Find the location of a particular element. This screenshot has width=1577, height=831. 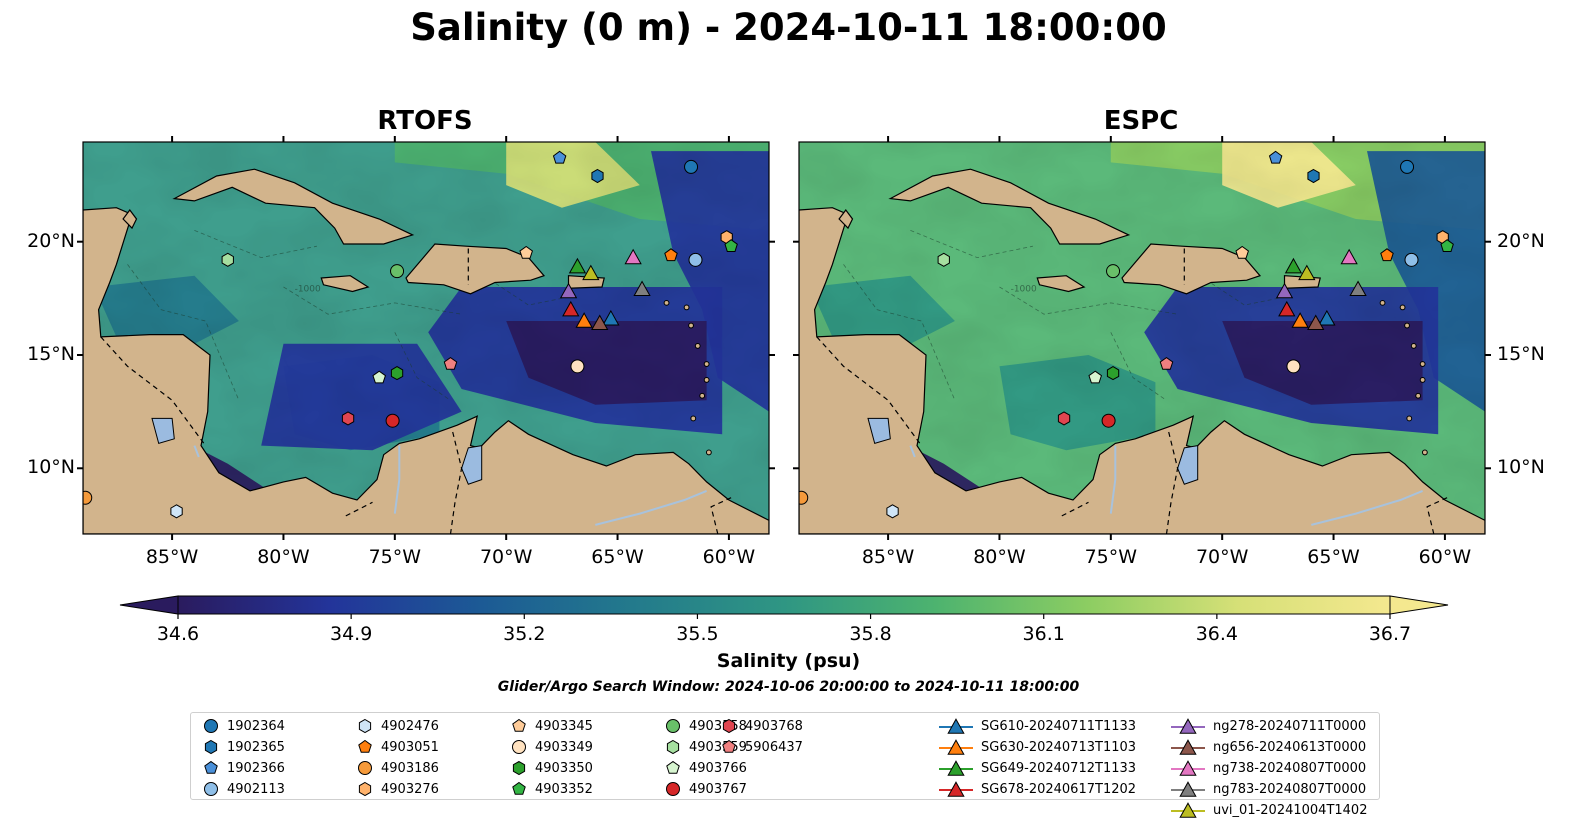

legend-item: 4903051 is located at coordinates (398, 747).